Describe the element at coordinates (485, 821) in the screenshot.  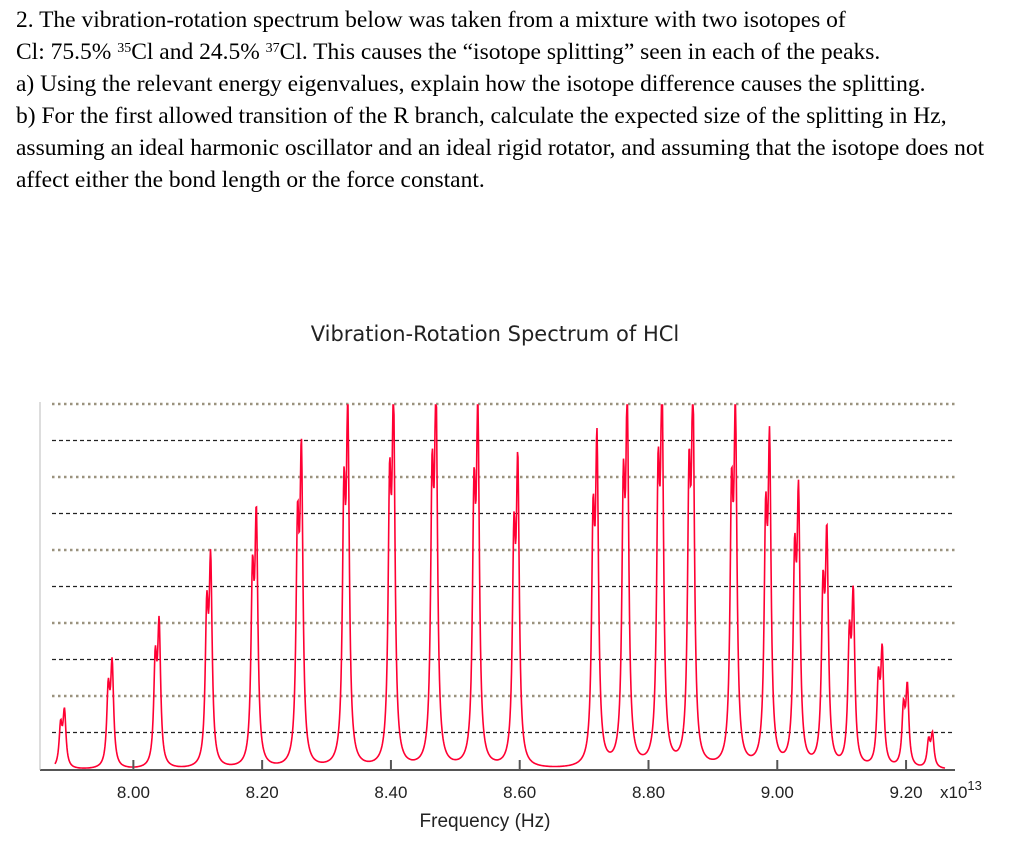
I see `x-axis-label: Frequency (Hz)` at that location.